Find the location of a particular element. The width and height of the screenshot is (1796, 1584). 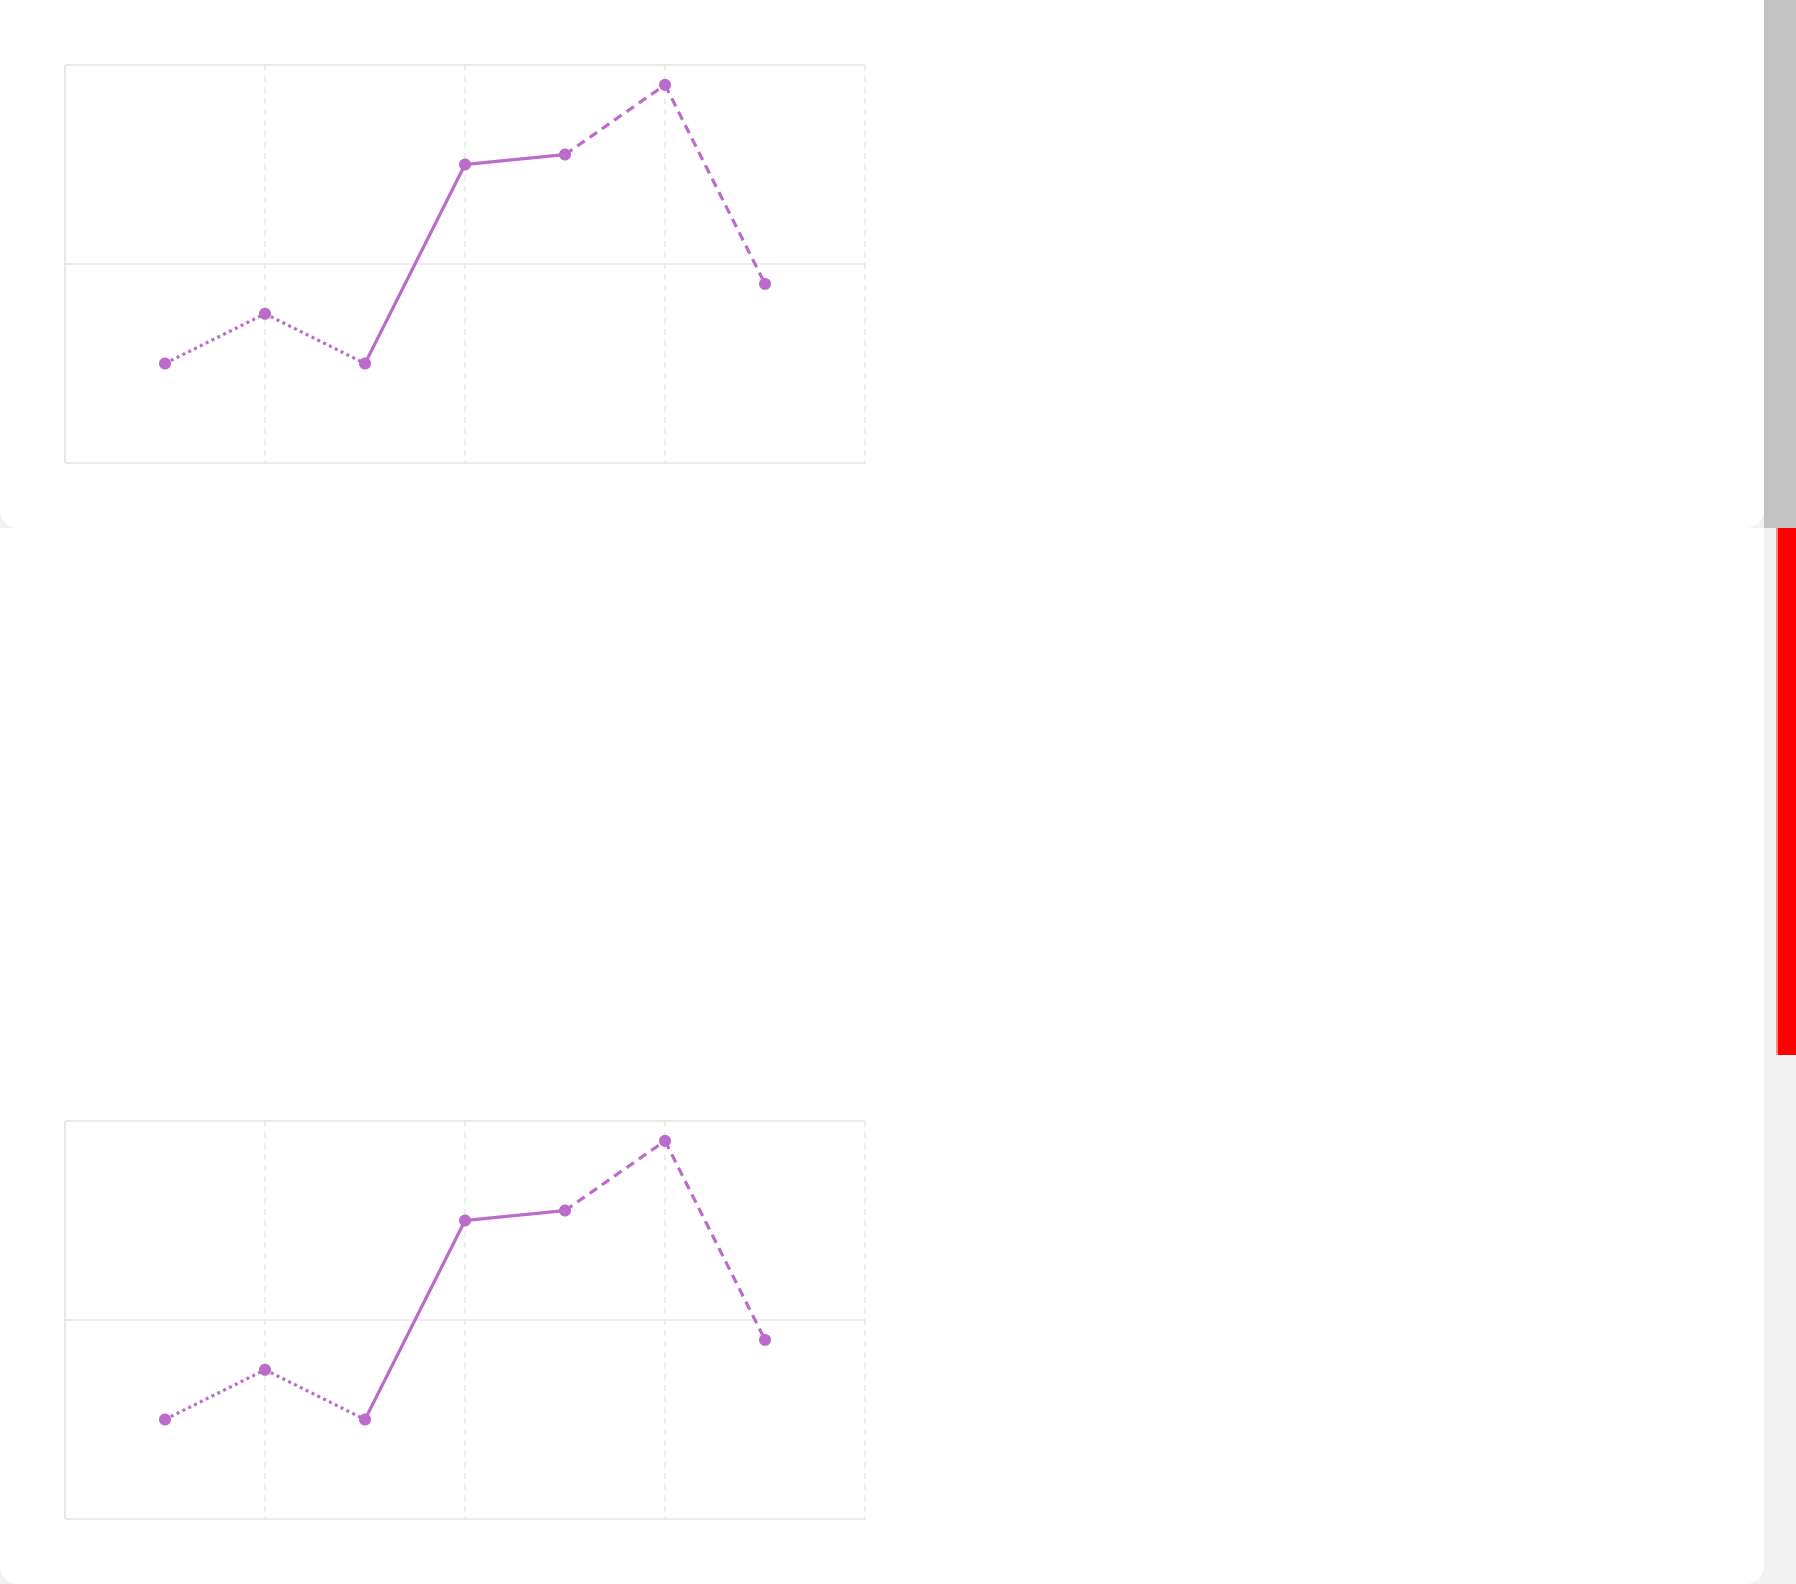

scroll-marker-edge is located at coordinates (1777, 791).